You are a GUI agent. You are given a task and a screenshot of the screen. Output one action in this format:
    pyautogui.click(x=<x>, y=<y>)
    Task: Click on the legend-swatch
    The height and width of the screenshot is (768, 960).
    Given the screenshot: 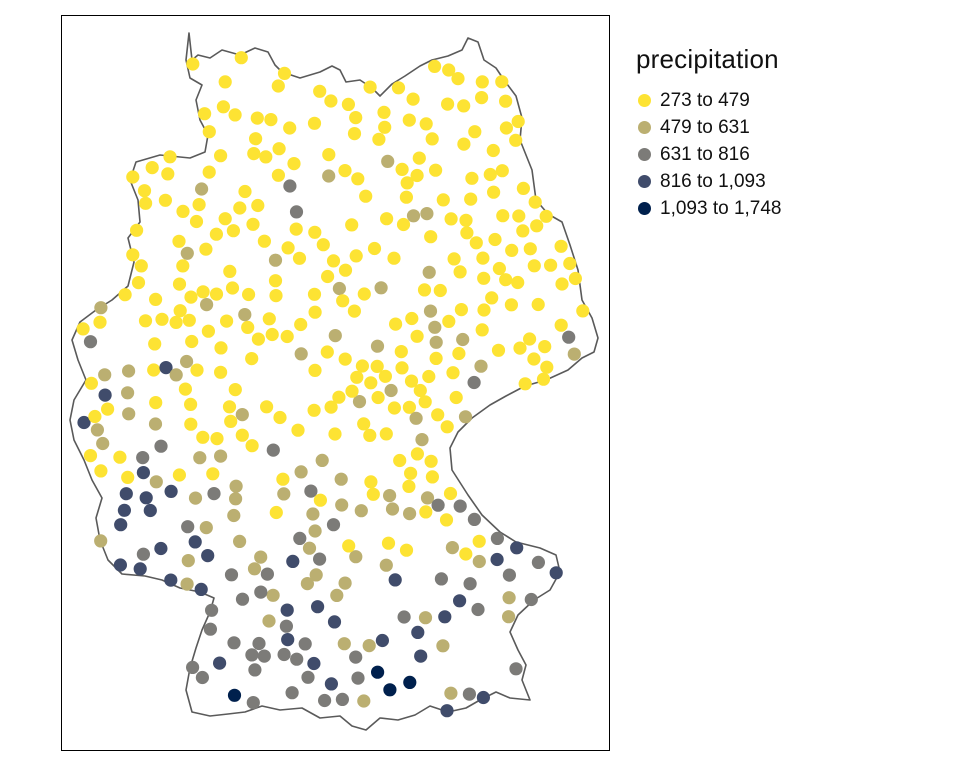 What is the action you would take?
    pyautogui.click(x=644, y=208)
    